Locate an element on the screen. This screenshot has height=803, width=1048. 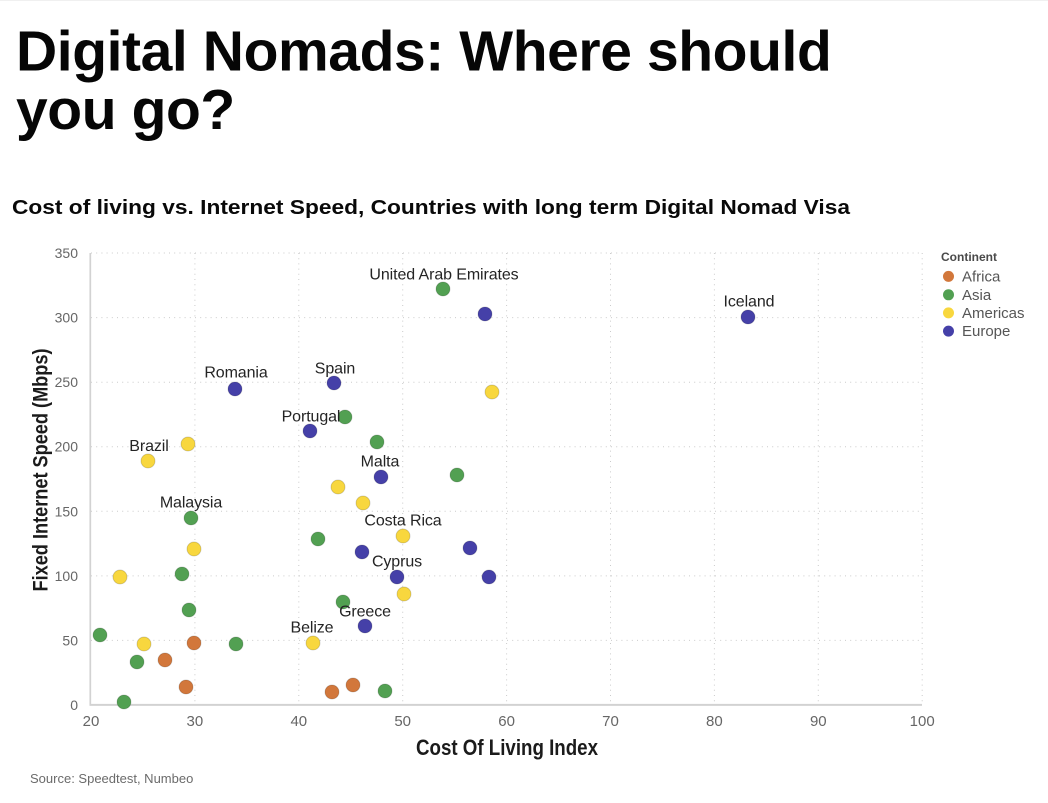
svg-text: Cost Of Living Index is located at coordinates (507, 747).